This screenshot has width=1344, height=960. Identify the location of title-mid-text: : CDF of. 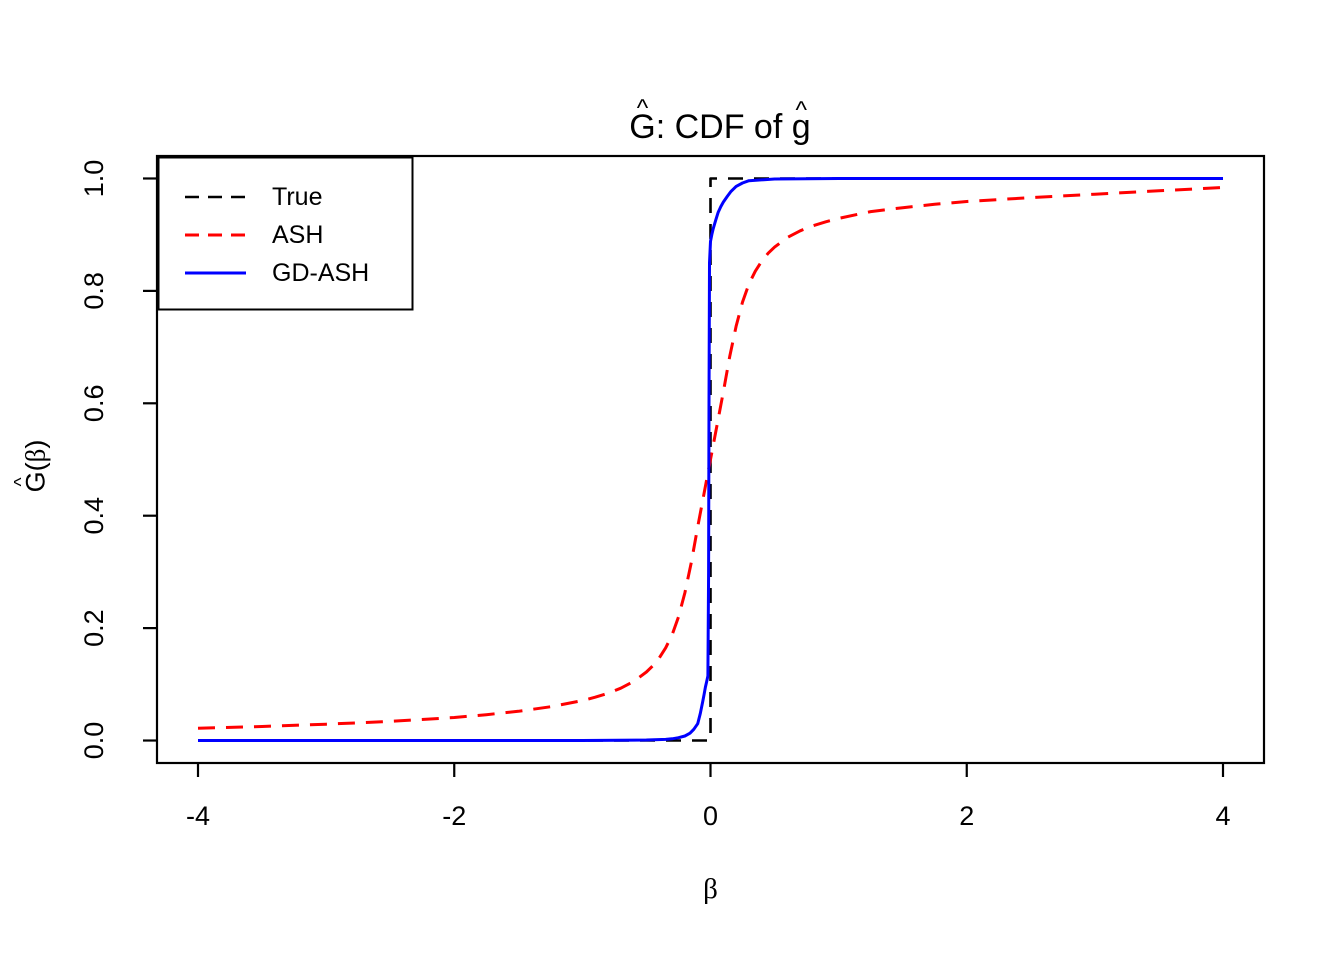
(723, 127).